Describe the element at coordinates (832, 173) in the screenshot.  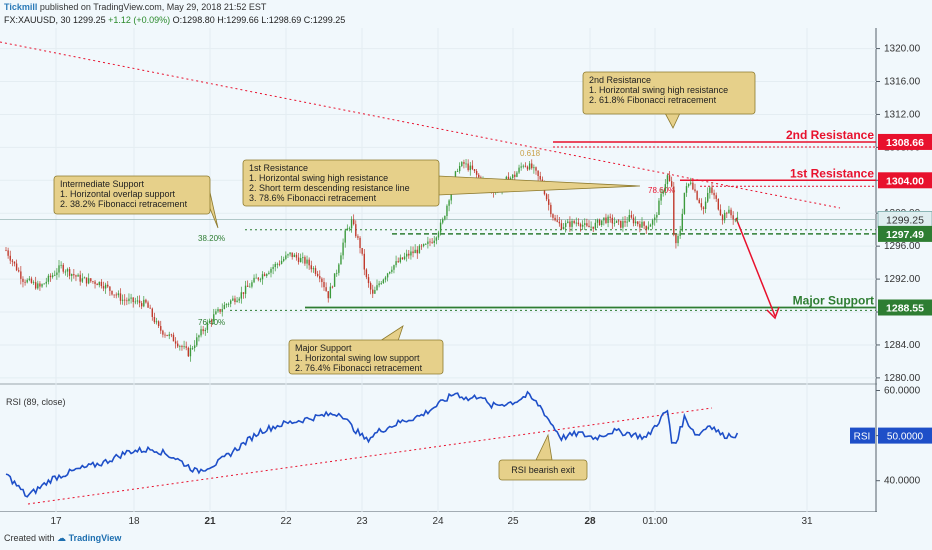
I see `resistance-1-label: 1st Resistance` at that location.